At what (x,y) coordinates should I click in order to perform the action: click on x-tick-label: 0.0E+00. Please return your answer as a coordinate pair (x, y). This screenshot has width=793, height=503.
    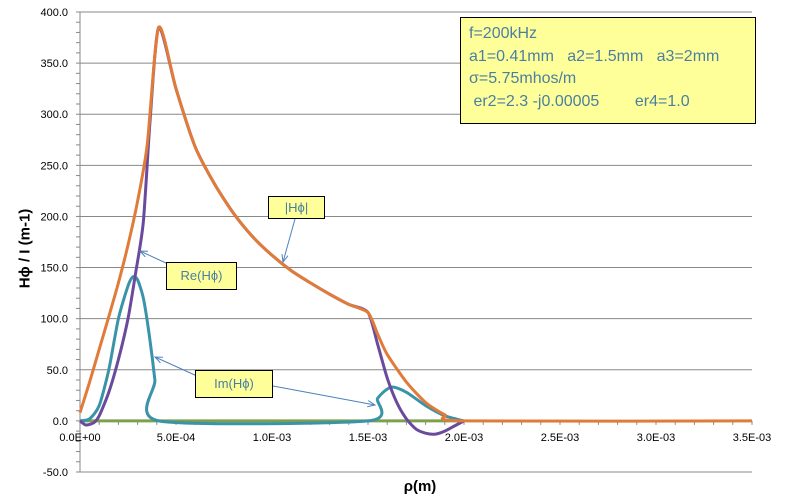
    Looking at the image, I should click on (79, 438).